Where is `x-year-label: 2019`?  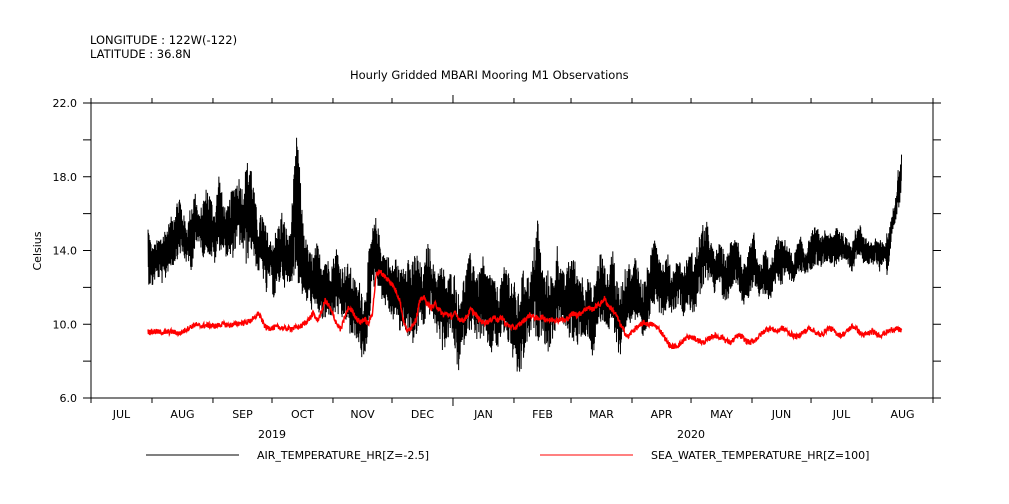
x-year-label: 2019 is located at coordinates (272, 434).